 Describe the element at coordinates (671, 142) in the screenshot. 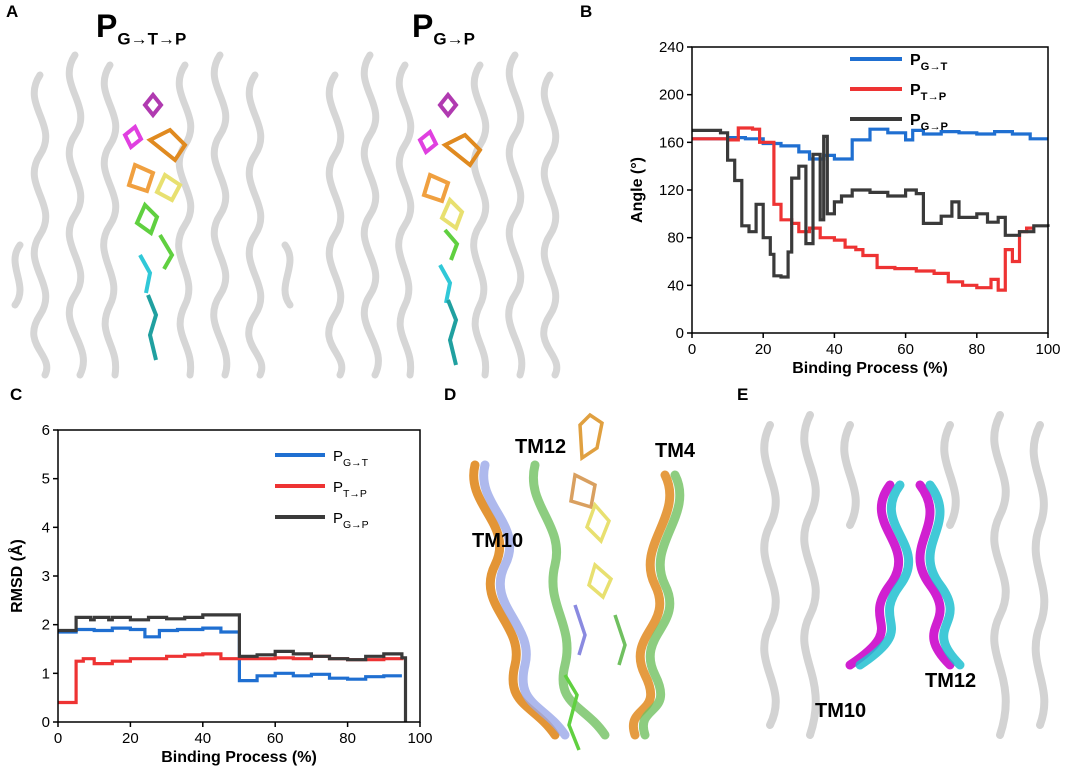

I see `y-tick-label: 160` at that location.